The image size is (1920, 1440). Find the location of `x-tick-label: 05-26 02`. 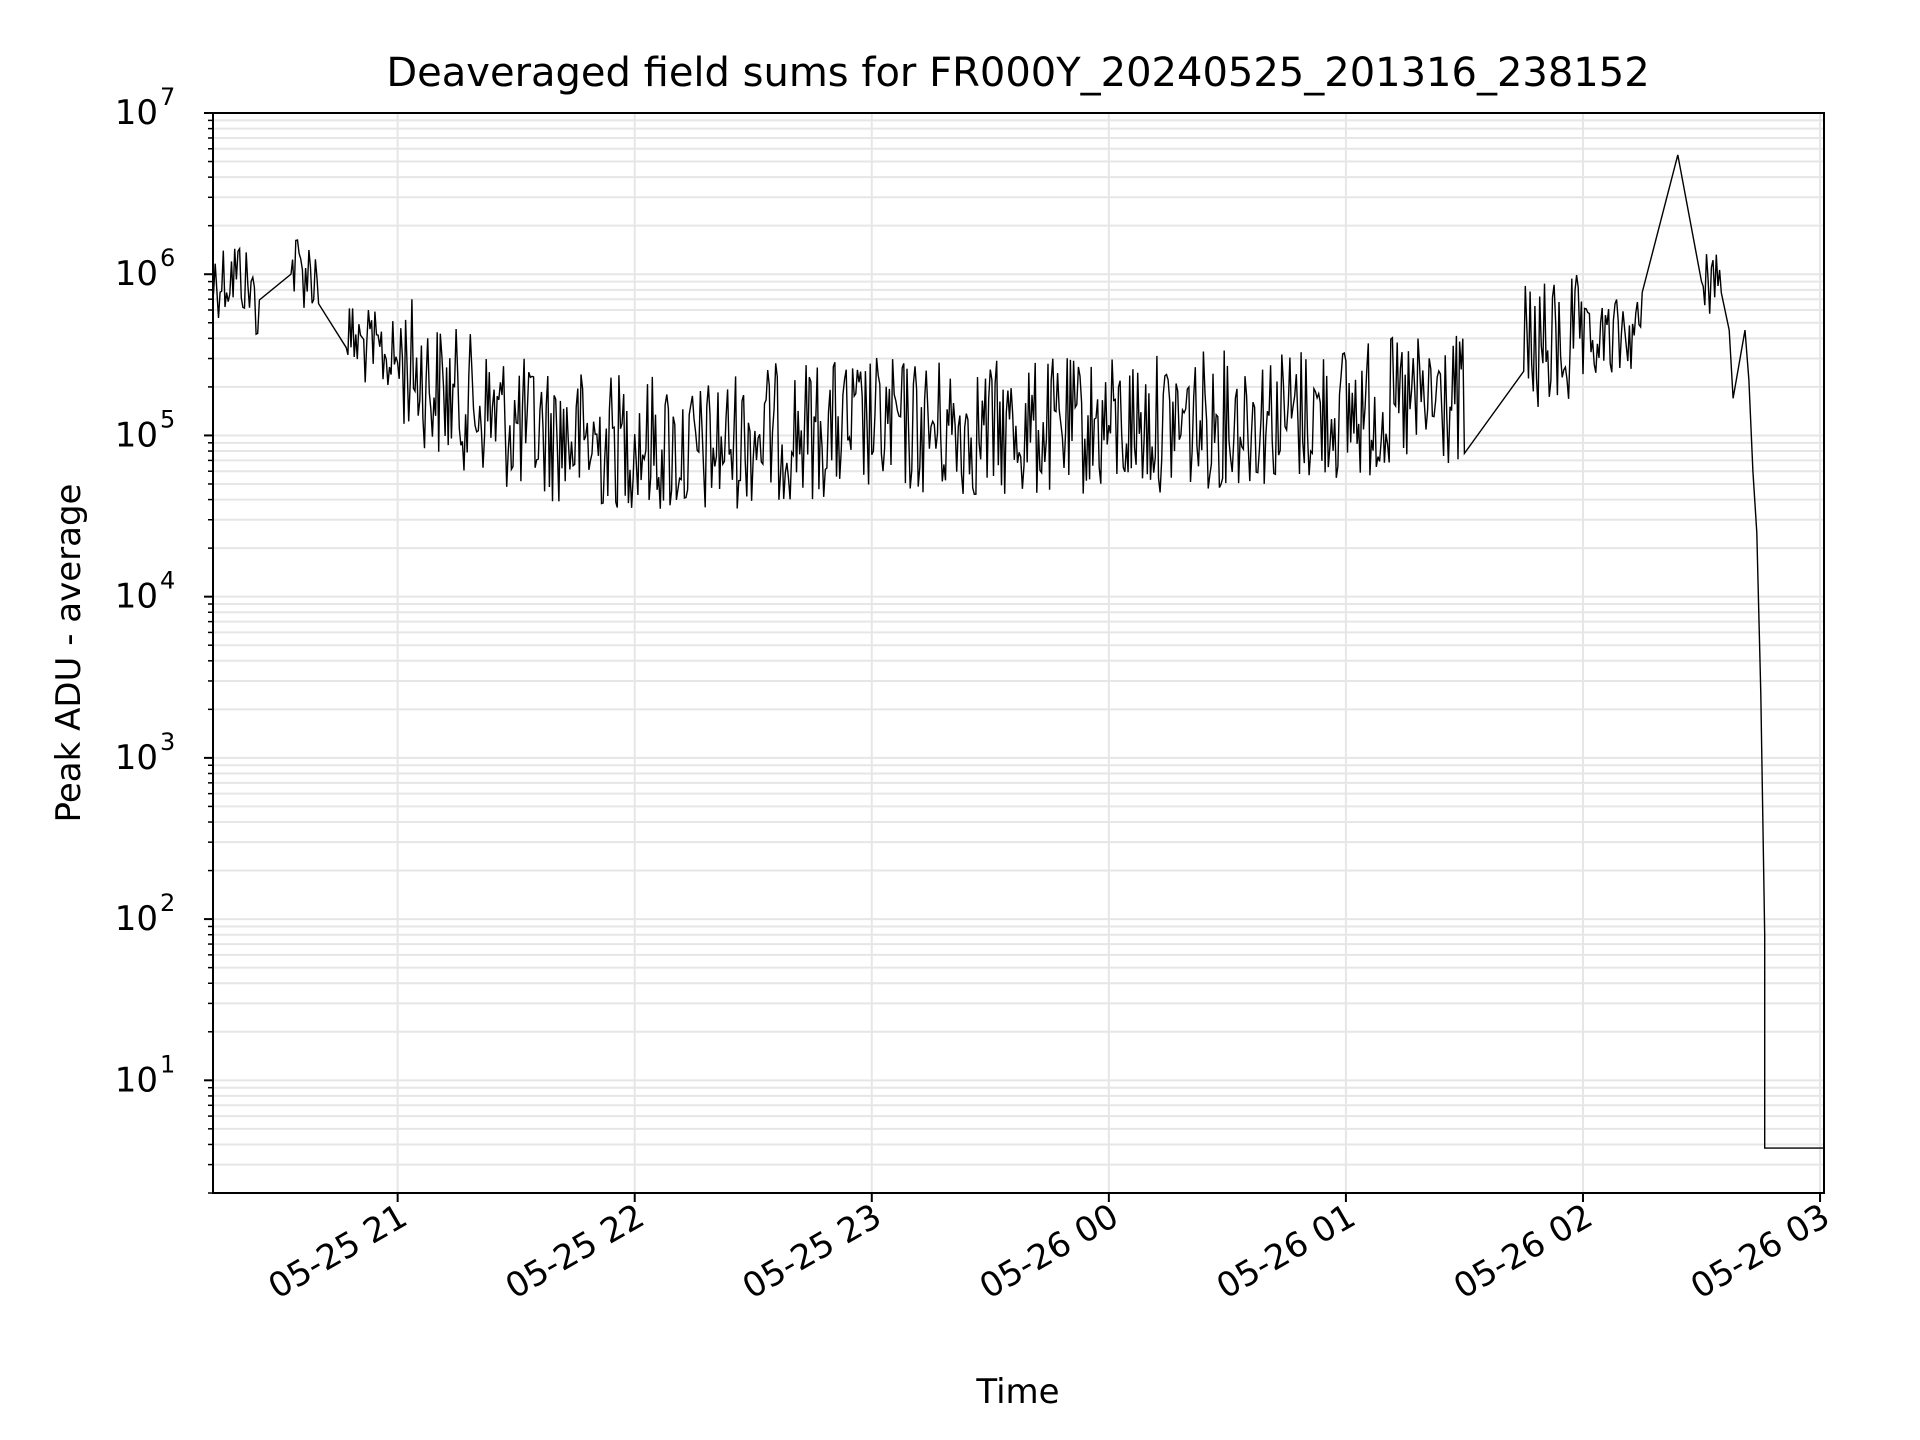

x-tick-label: 05-26 02 is located at coordinates (1523, 1251).